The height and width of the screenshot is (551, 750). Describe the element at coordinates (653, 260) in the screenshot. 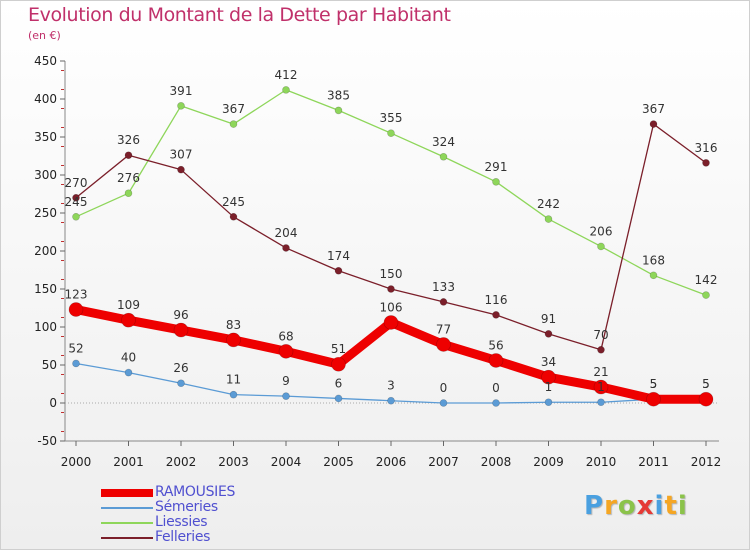

I see `data-label: 168` at that location.